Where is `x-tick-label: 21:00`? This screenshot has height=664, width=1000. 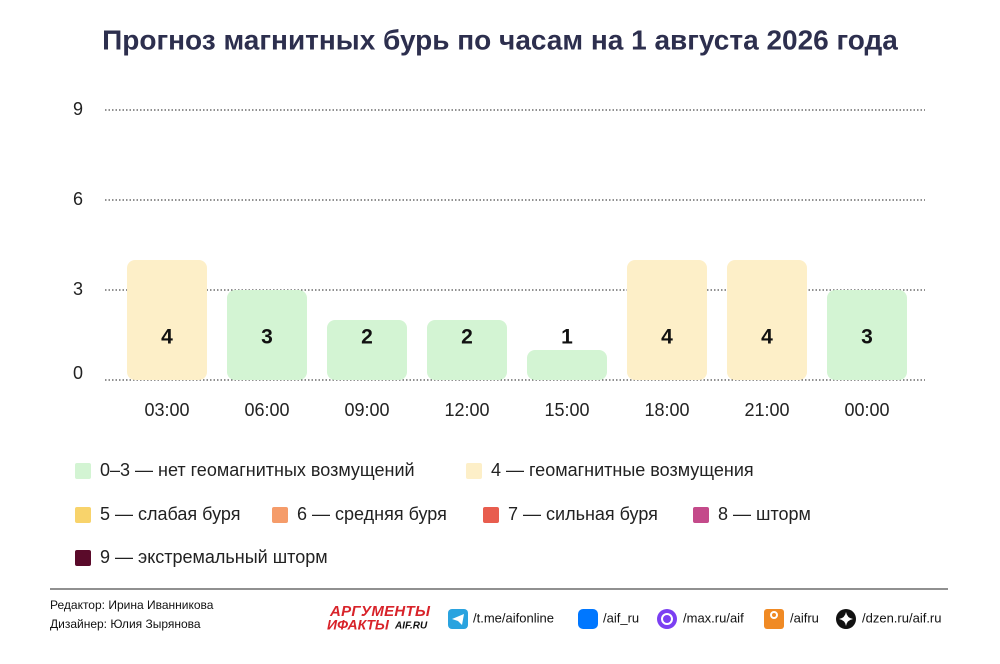 x-tick-label: 21:00 is located at coordinates (766, 410).